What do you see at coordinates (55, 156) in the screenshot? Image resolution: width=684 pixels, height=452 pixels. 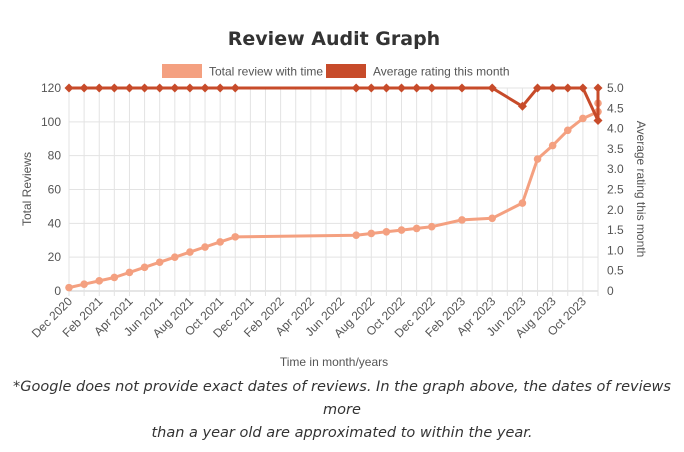 I see `y-tick-label-left: 80` at bounding box center [55, 156].